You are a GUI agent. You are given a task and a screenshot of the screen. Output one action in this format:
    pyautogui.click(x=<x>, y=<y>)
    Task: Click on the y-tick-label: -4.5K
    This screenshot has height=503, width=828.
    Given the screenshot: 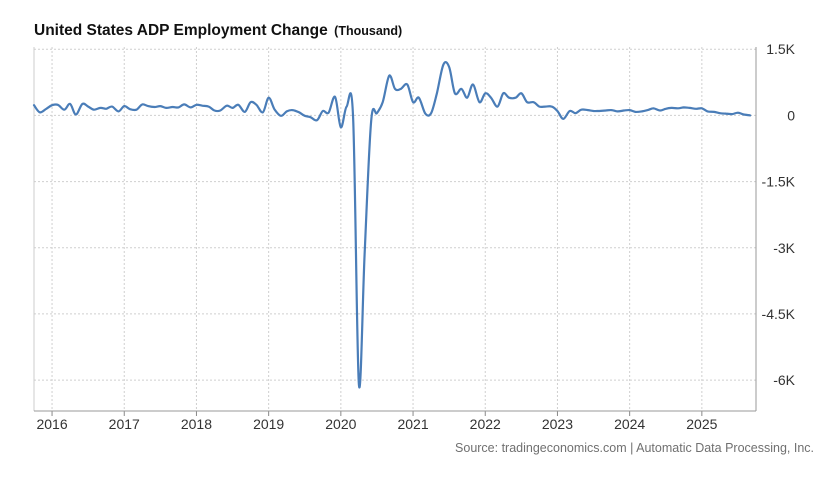 What is the action you would take?
    pyautogui.click(x=779, y=314)
    